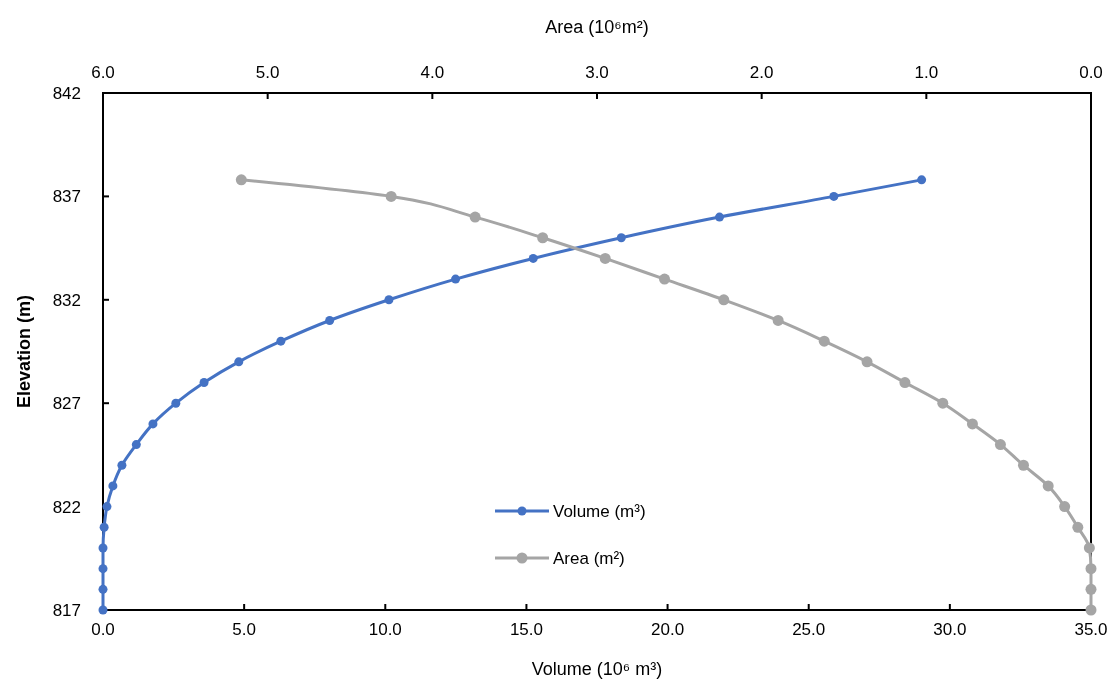  What do you see at coordinates (66, 610) in the screenshot?
I see `y-tick-label: 817` at bounding box center [66, 610].